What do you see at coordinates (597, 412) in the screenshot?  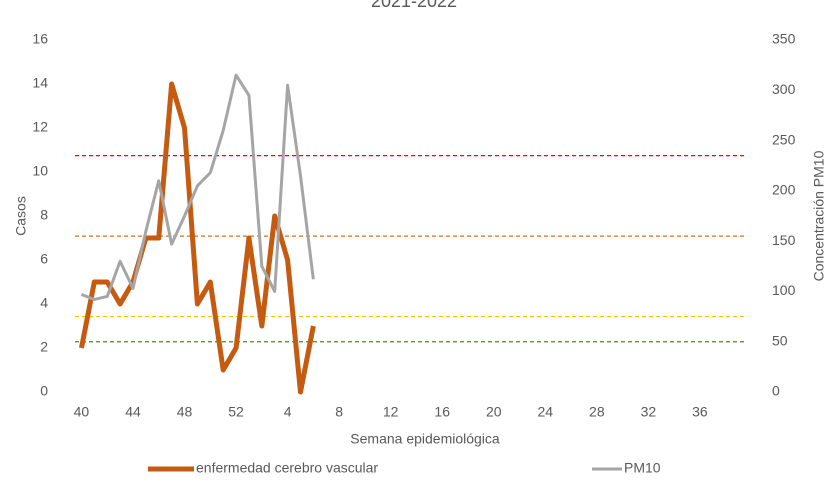 I see `x-tick-label: 28` at bounding box center [597, 412].